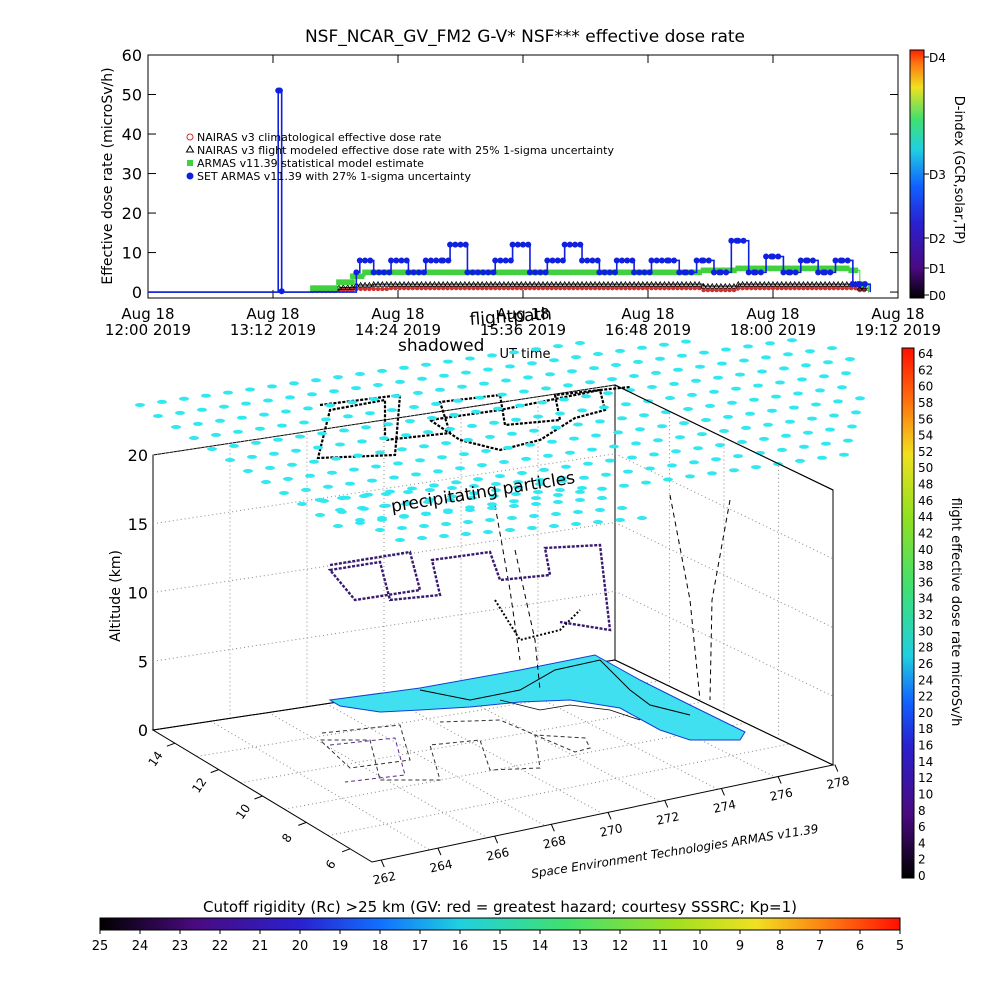 This screenshot has height=1004, width=1000. Describe the element at coordinates (724, 437) in the screenshot. I see `top-right-edge` at that location.